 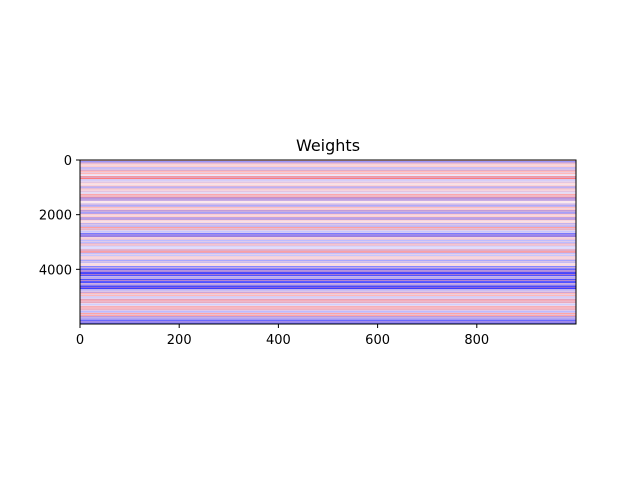 I want to click on x-tick-label: 200, so click(x=179, y=340).